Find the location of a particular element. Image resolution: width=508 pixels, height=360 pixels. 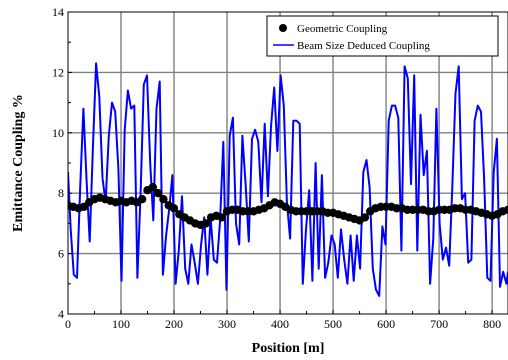

x-tick-label-700: 700 is located at coordinates (439, 324).